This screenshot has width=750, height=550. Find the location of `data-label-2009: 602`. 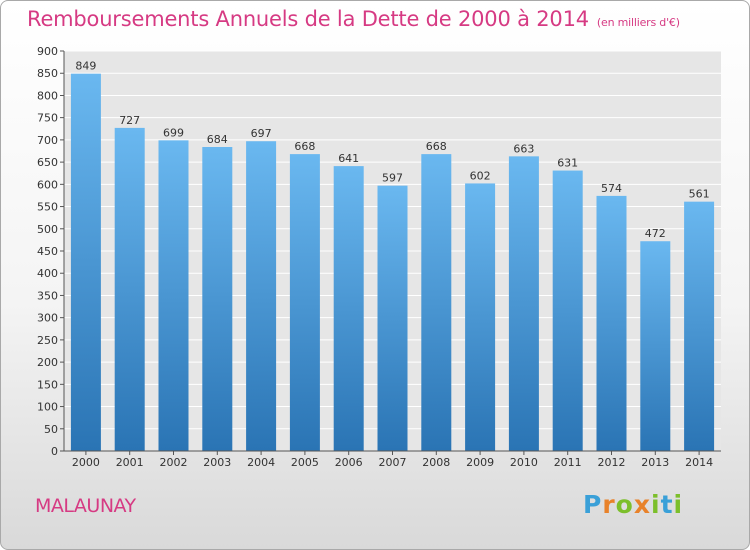

data-label-2009: 602 is located at coordinates (480, 175).